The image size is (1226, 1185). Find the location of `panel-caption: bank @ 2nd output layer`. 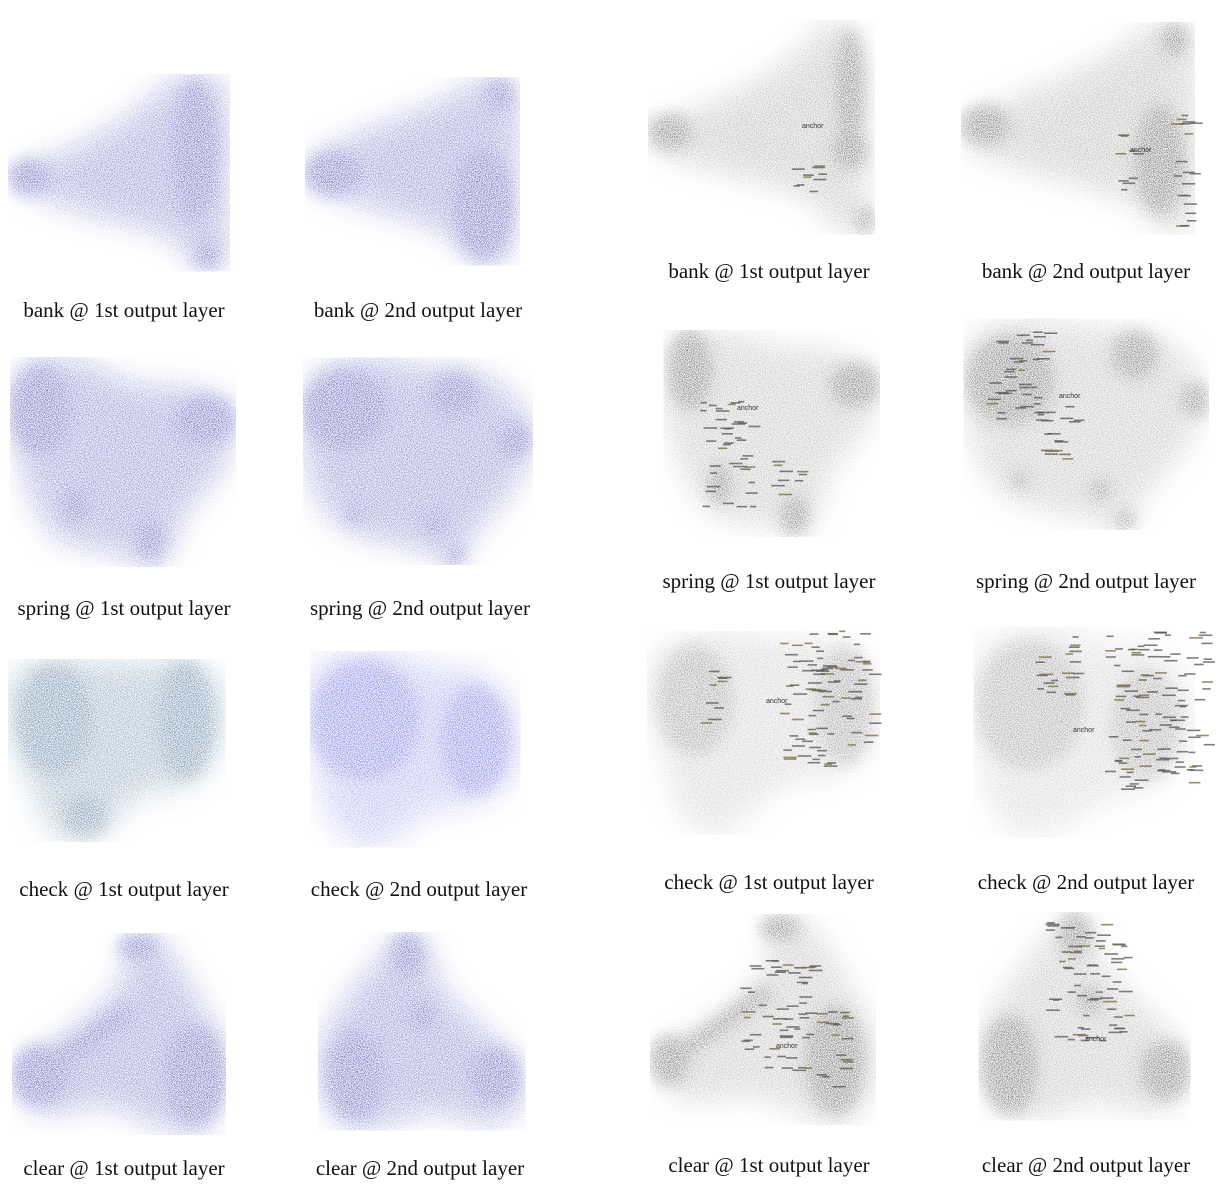

panel-caption: bank @ 2nd output layer is located at coordinates (418, 310).